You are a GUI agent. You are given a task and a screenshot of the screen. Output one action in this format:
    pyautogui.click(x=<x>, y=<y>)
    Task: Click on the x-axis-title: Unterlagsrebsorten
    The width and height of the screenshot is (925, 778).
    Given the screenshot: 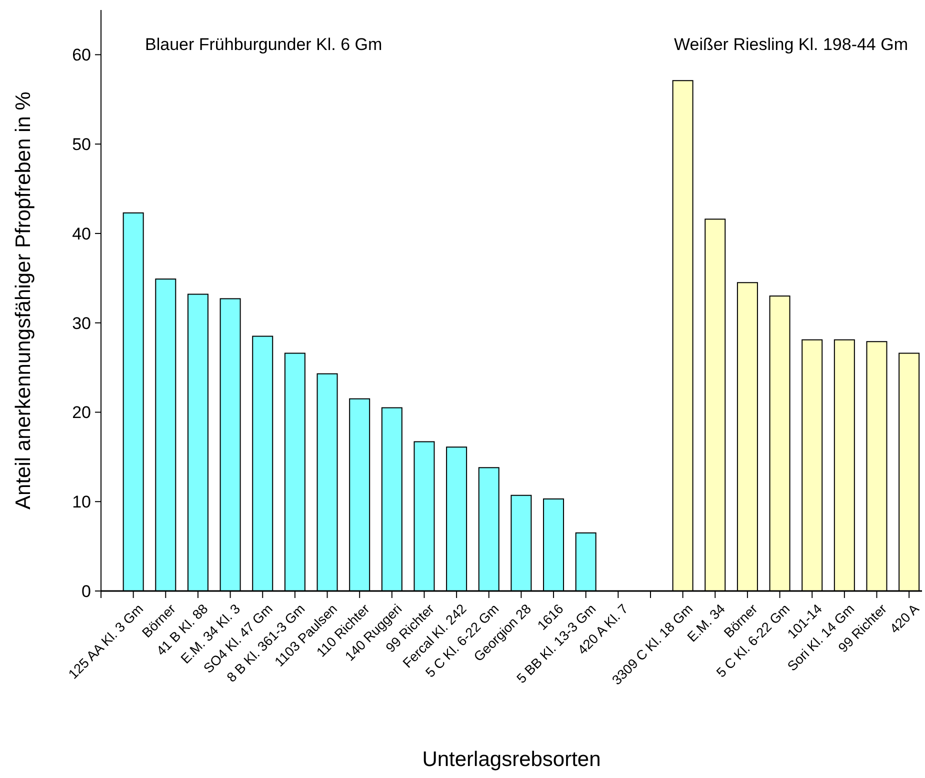 What is the action you would take?
    pyautogui.click(x=511, y=759)
    